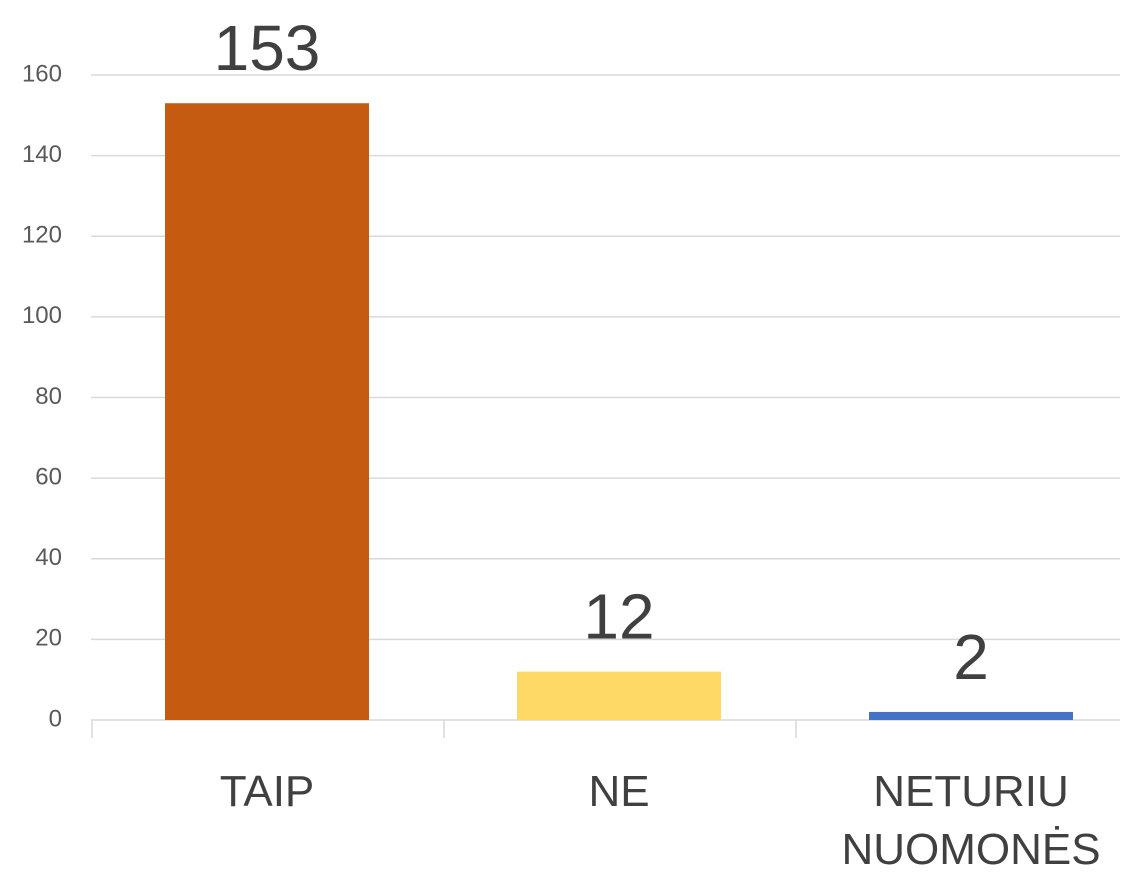 This screenshot has width=1132, height=873. What do you see at coordinates (267, 791) in the screenshot?
I see `x-tick-label: TAIP` at bounding box center [267, 791].